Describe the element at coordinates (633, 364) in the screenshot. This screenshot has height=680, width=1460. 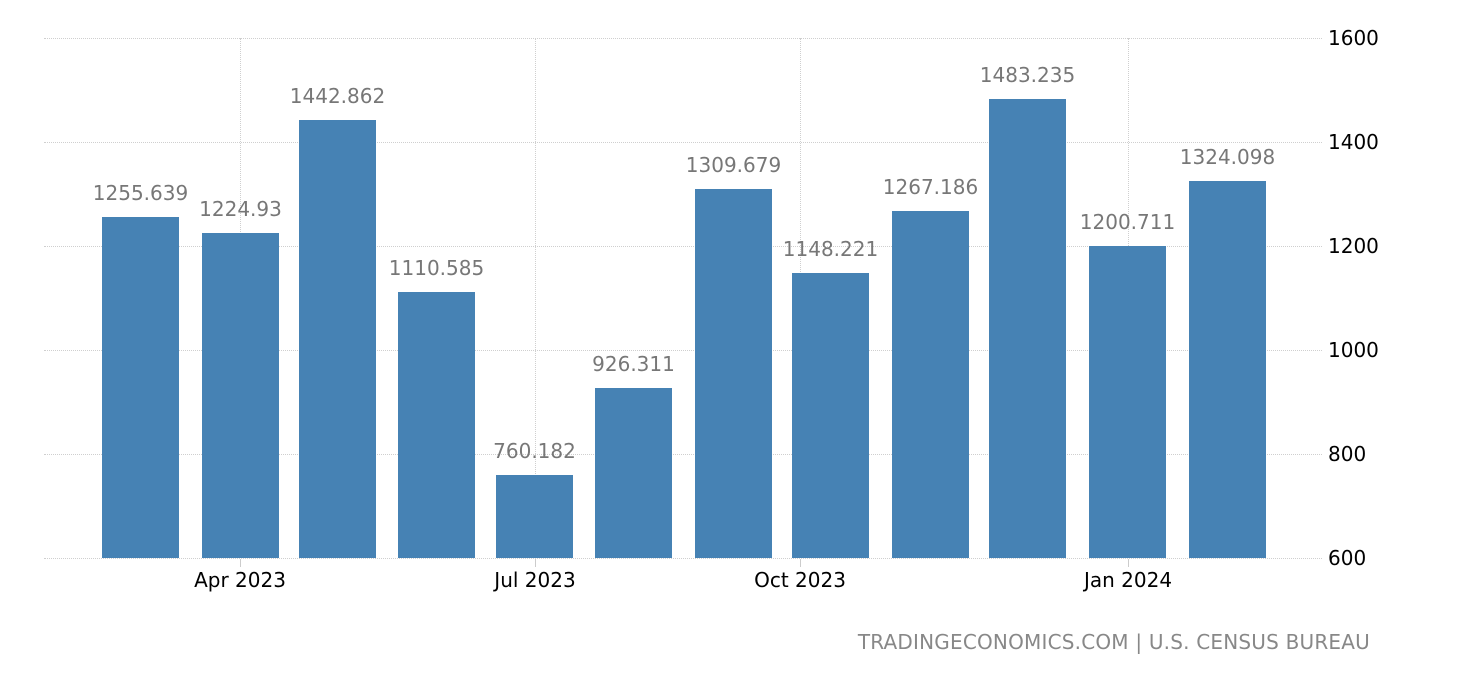
I see `bar-value-label: 926.311` at that location.